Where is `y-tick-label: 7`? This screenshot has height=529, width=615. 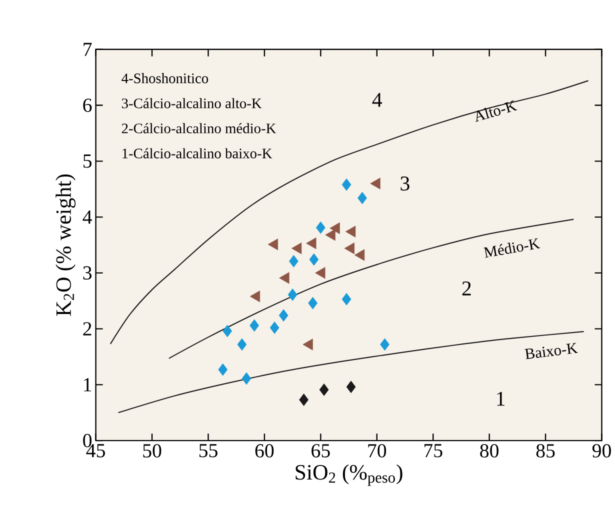 y-tick-label: 7 is located at coordinates (88, 49).